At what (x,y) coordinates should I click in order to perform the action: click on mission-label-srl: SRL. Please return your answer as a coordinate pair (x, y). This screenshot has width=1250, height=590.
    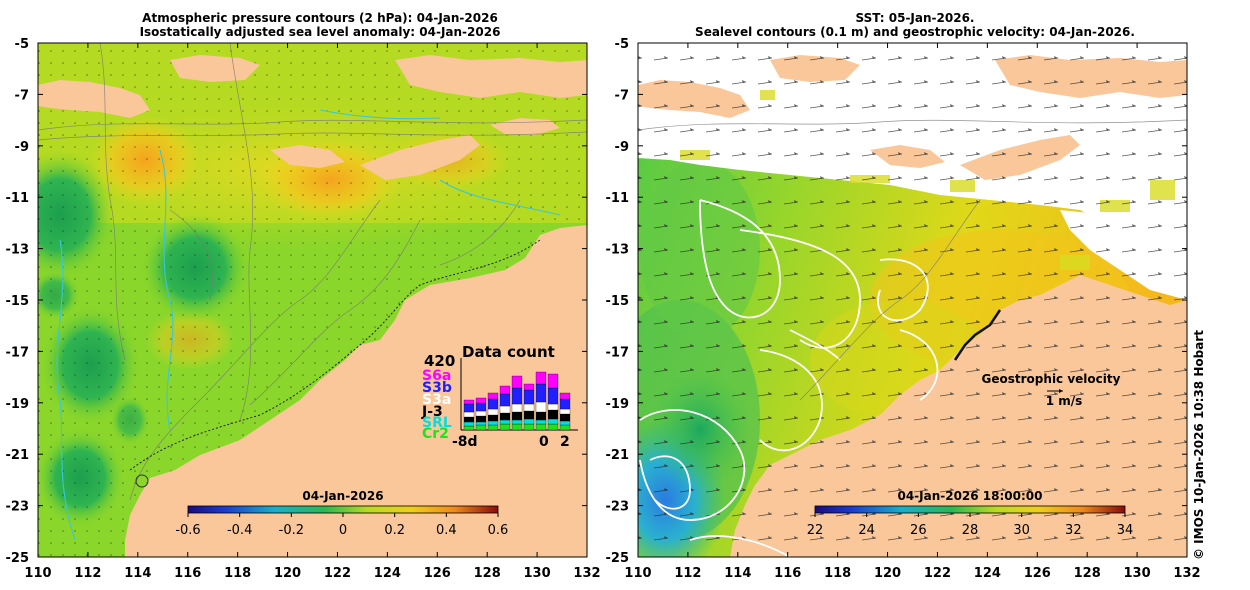
    Looking at the image, I should click on (437, 423).